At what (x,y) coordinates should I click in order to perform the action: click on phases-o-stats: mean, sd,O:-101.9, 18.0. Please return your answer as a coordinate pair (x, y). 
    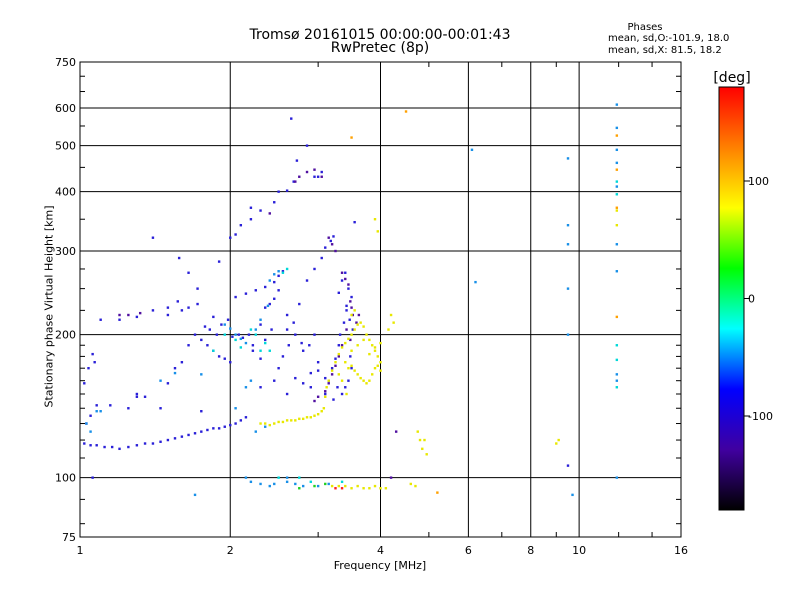
    Looking at the image, I should click on (669, 38).